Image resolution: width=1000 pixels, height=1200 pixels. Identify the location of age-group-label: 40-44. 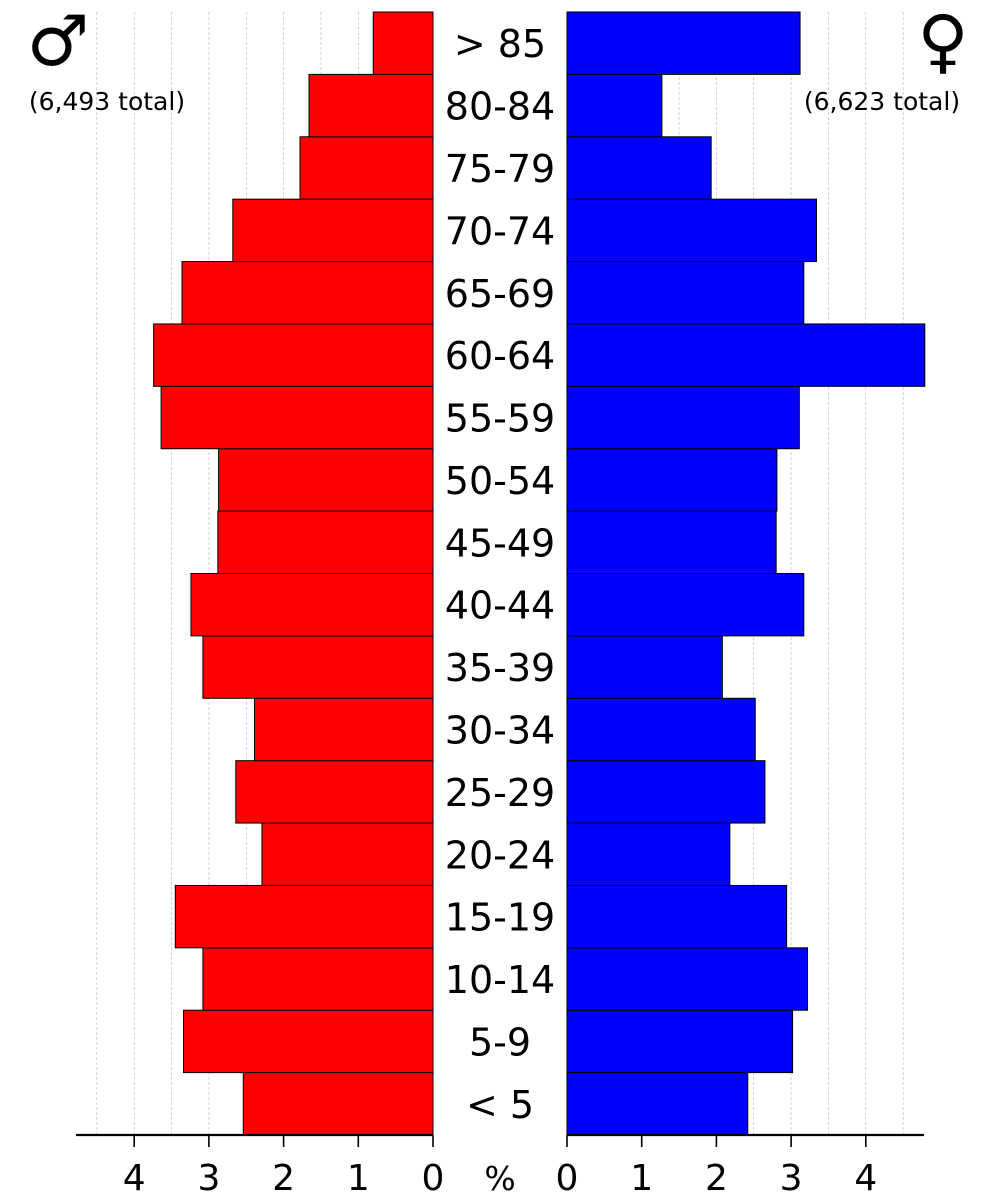
(500, 606).